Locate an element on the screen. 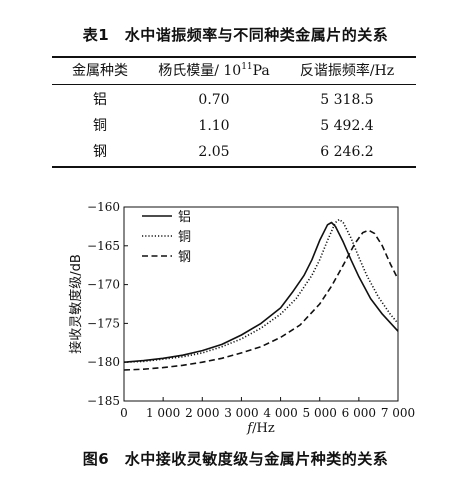 This screenshot has height=479, width=471. x-tick-label: 4 000 is located at coordinates (280, 413).